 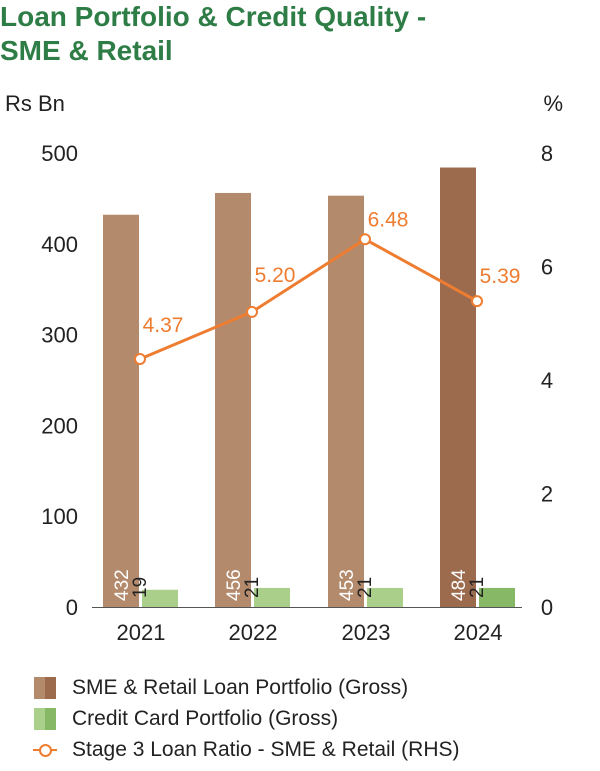 I want to click on y-left-tick-label: 300, so click(x=59, y=335).